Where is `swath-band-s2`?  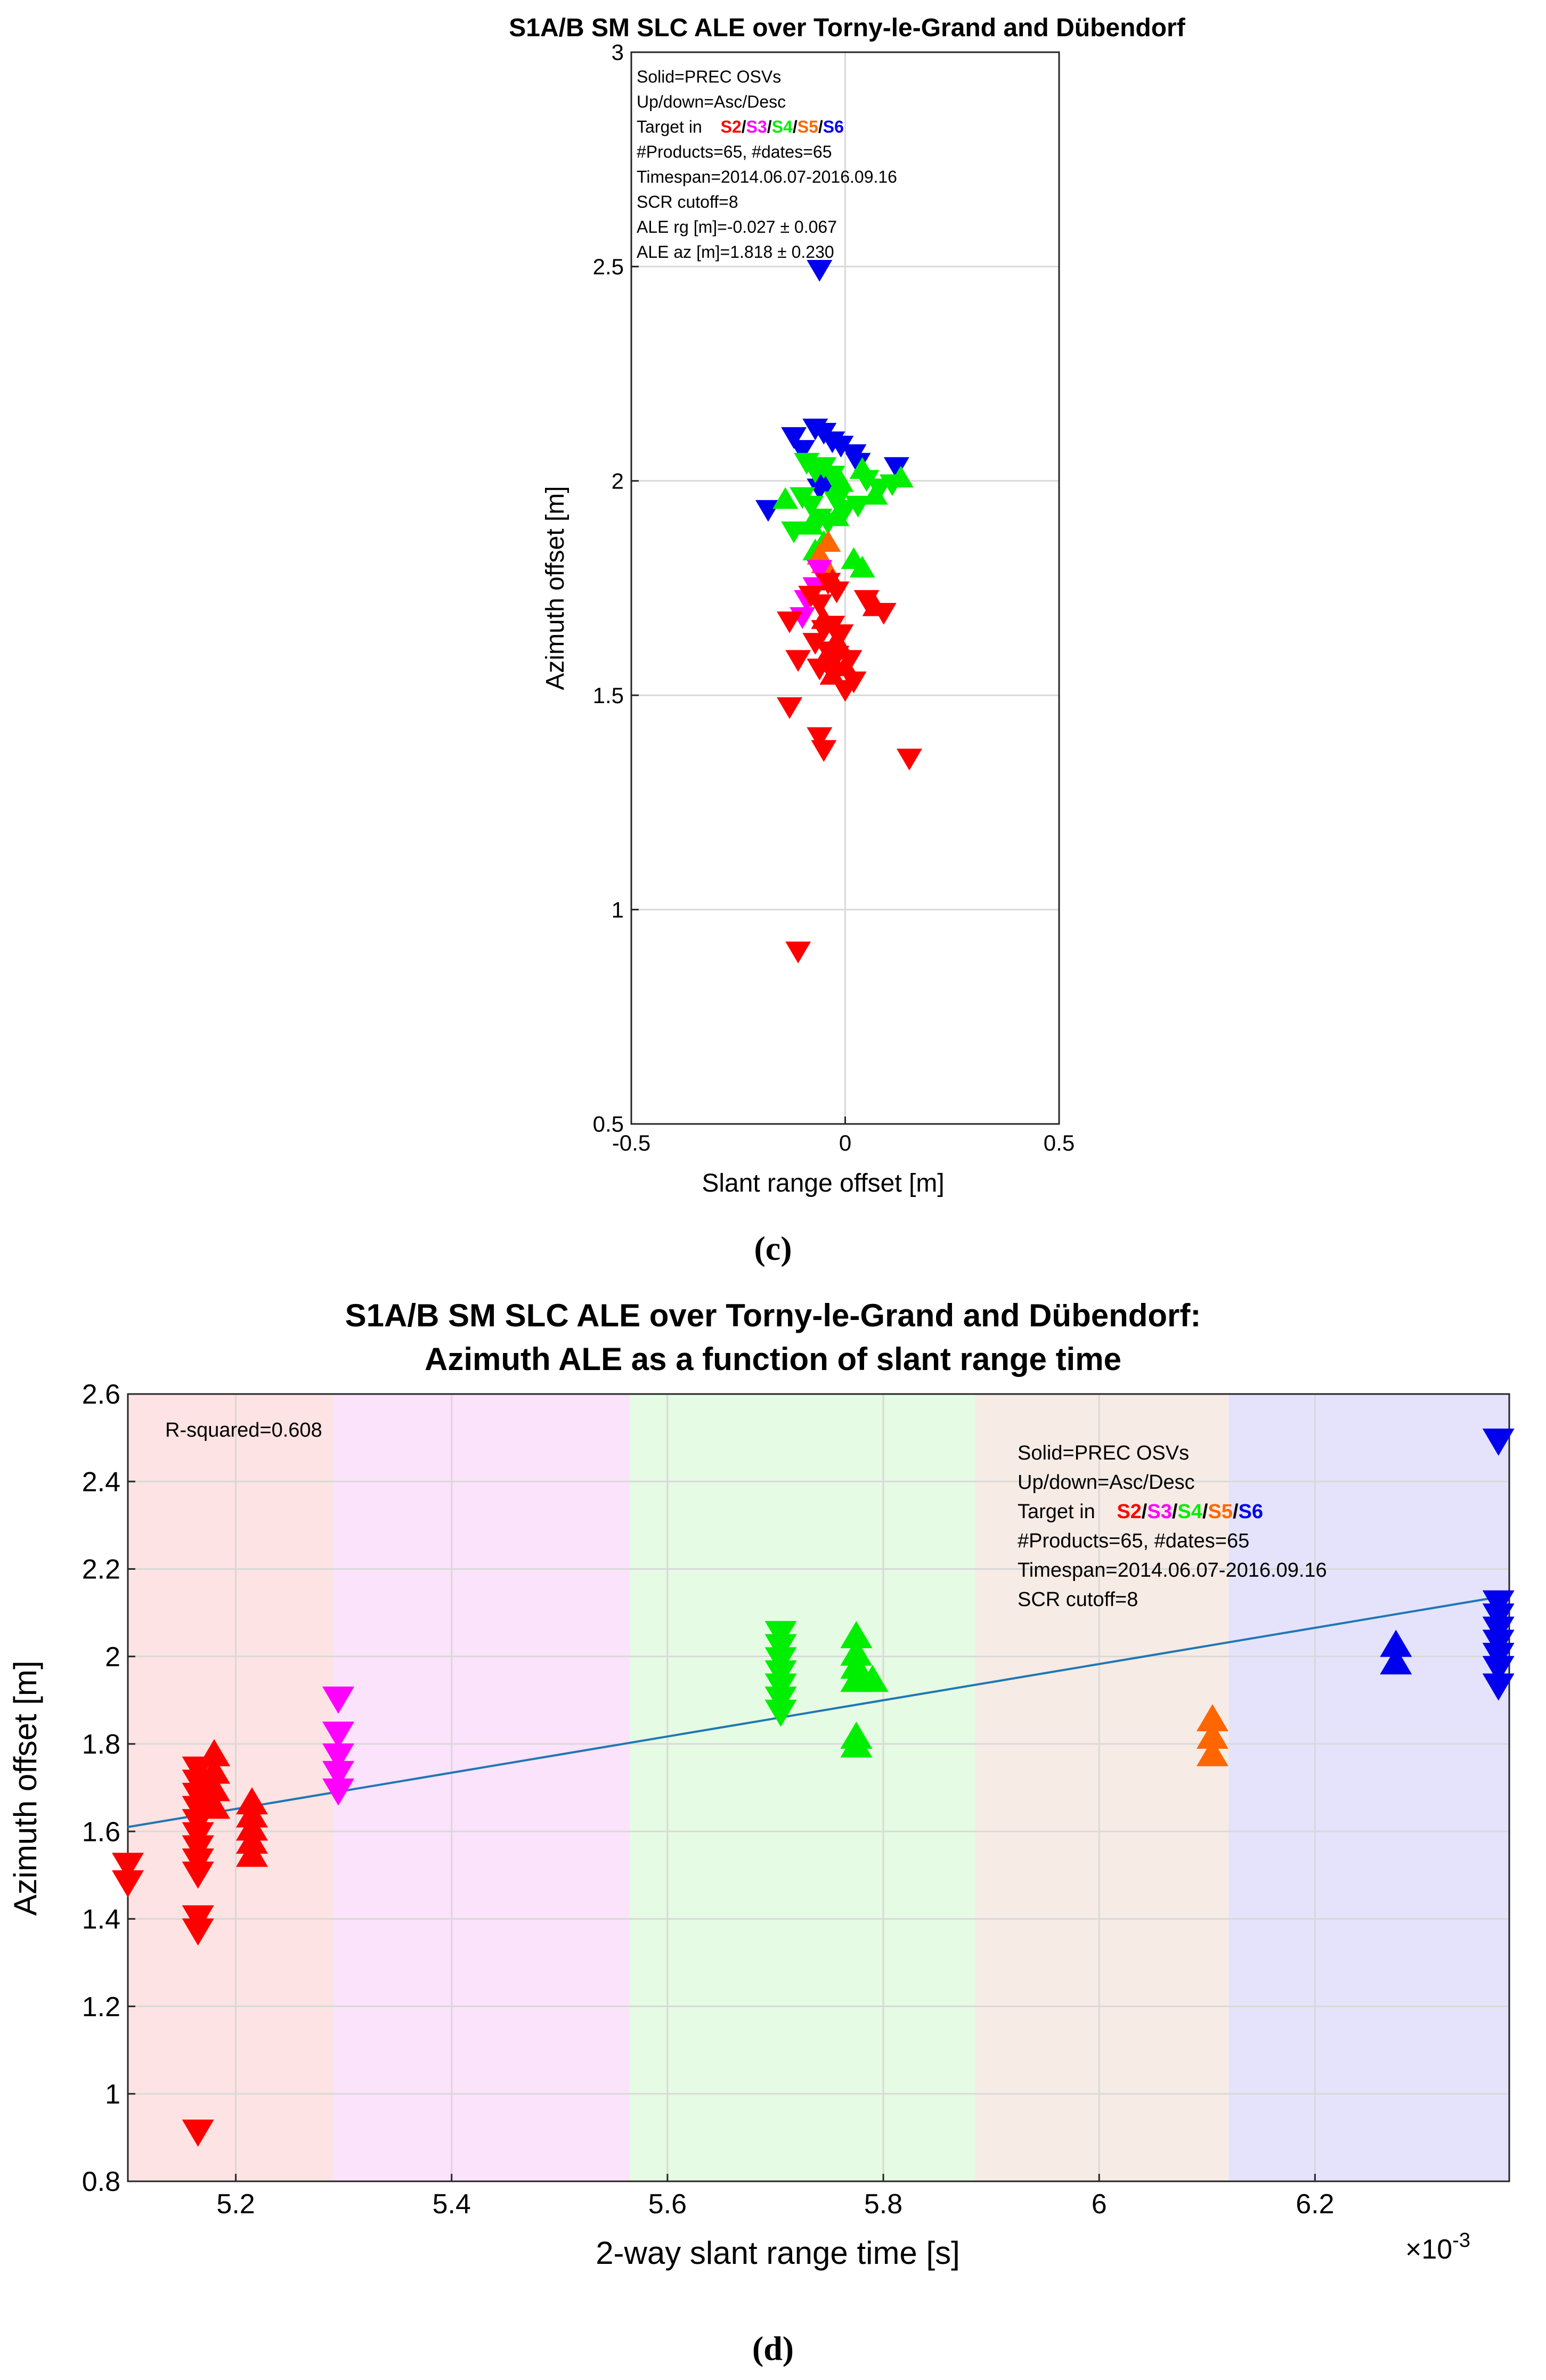
swath-band-s2 is located at coordinates (230, 1787).